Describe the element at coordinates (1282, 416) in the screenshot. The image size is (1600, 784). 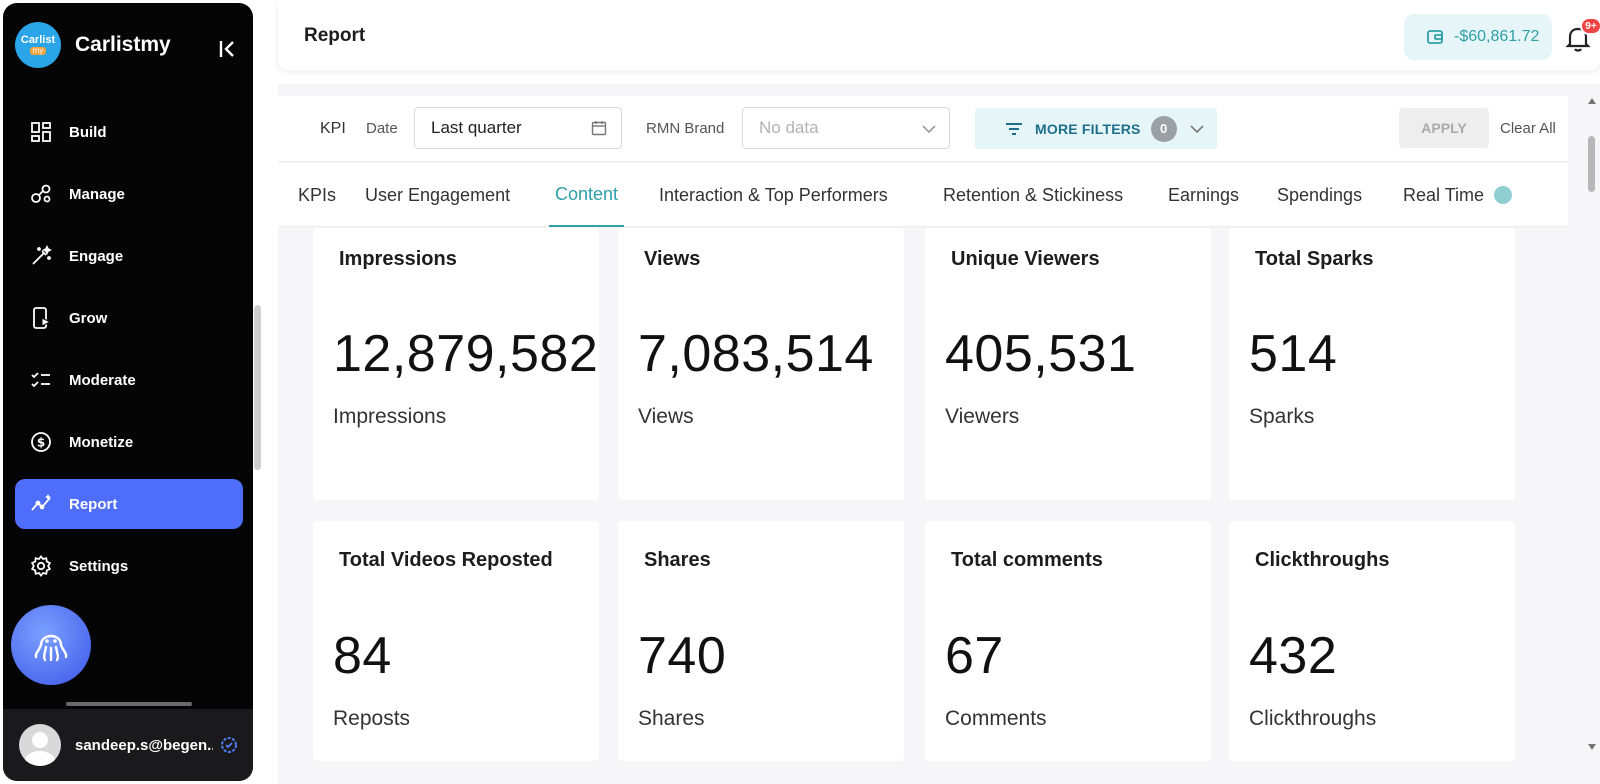
I see `card-unit: Sparks` at that location.